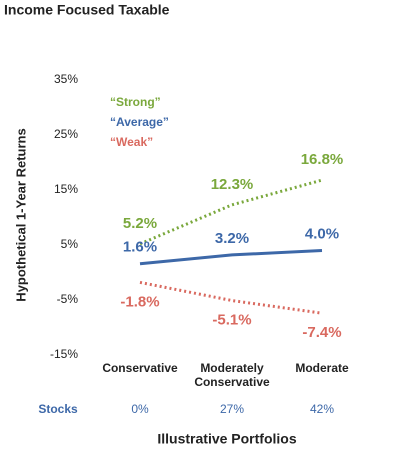 The height and width of the screenshot is (462, 420). What do you see at coordinates (322, 159) in the screenshot?
I see `data-label: 16.8%` at bounding box center [322, 159].